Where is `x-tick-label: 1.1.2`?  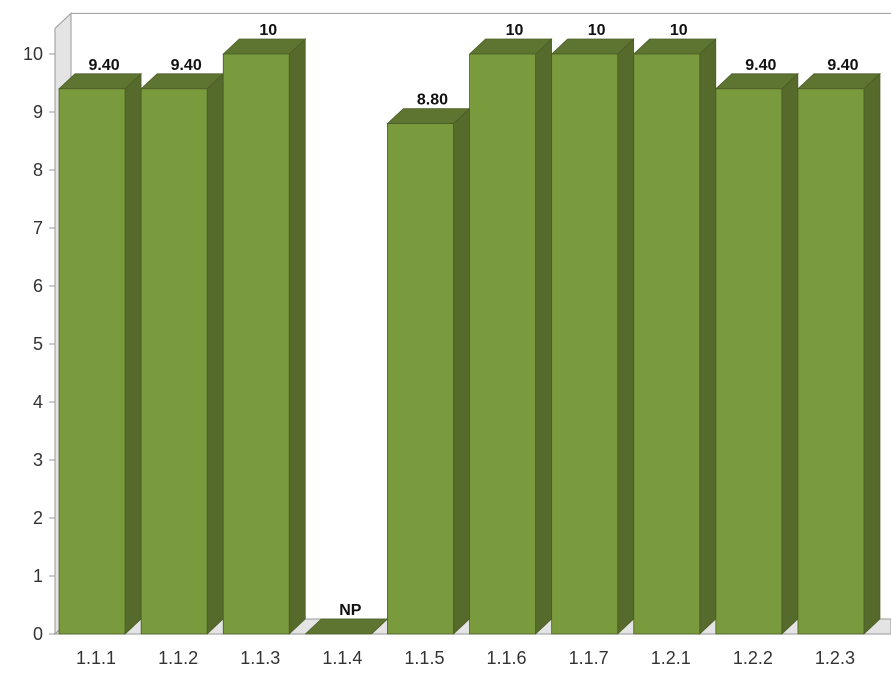 x-tick-label: 1.1.2 is located at coordinates (178, 658).